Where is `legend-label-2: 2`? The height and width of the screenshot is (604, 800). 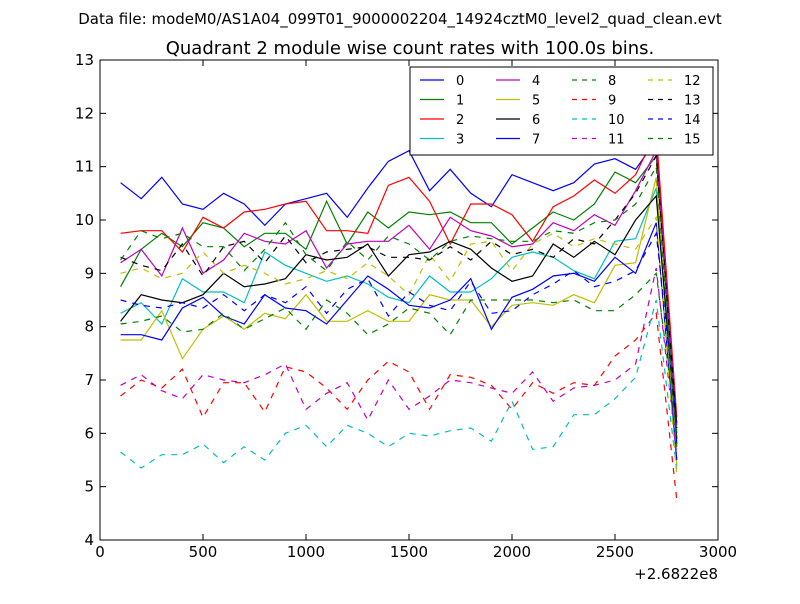
legend-label-2: 2 is located at coordinates (460, 120).